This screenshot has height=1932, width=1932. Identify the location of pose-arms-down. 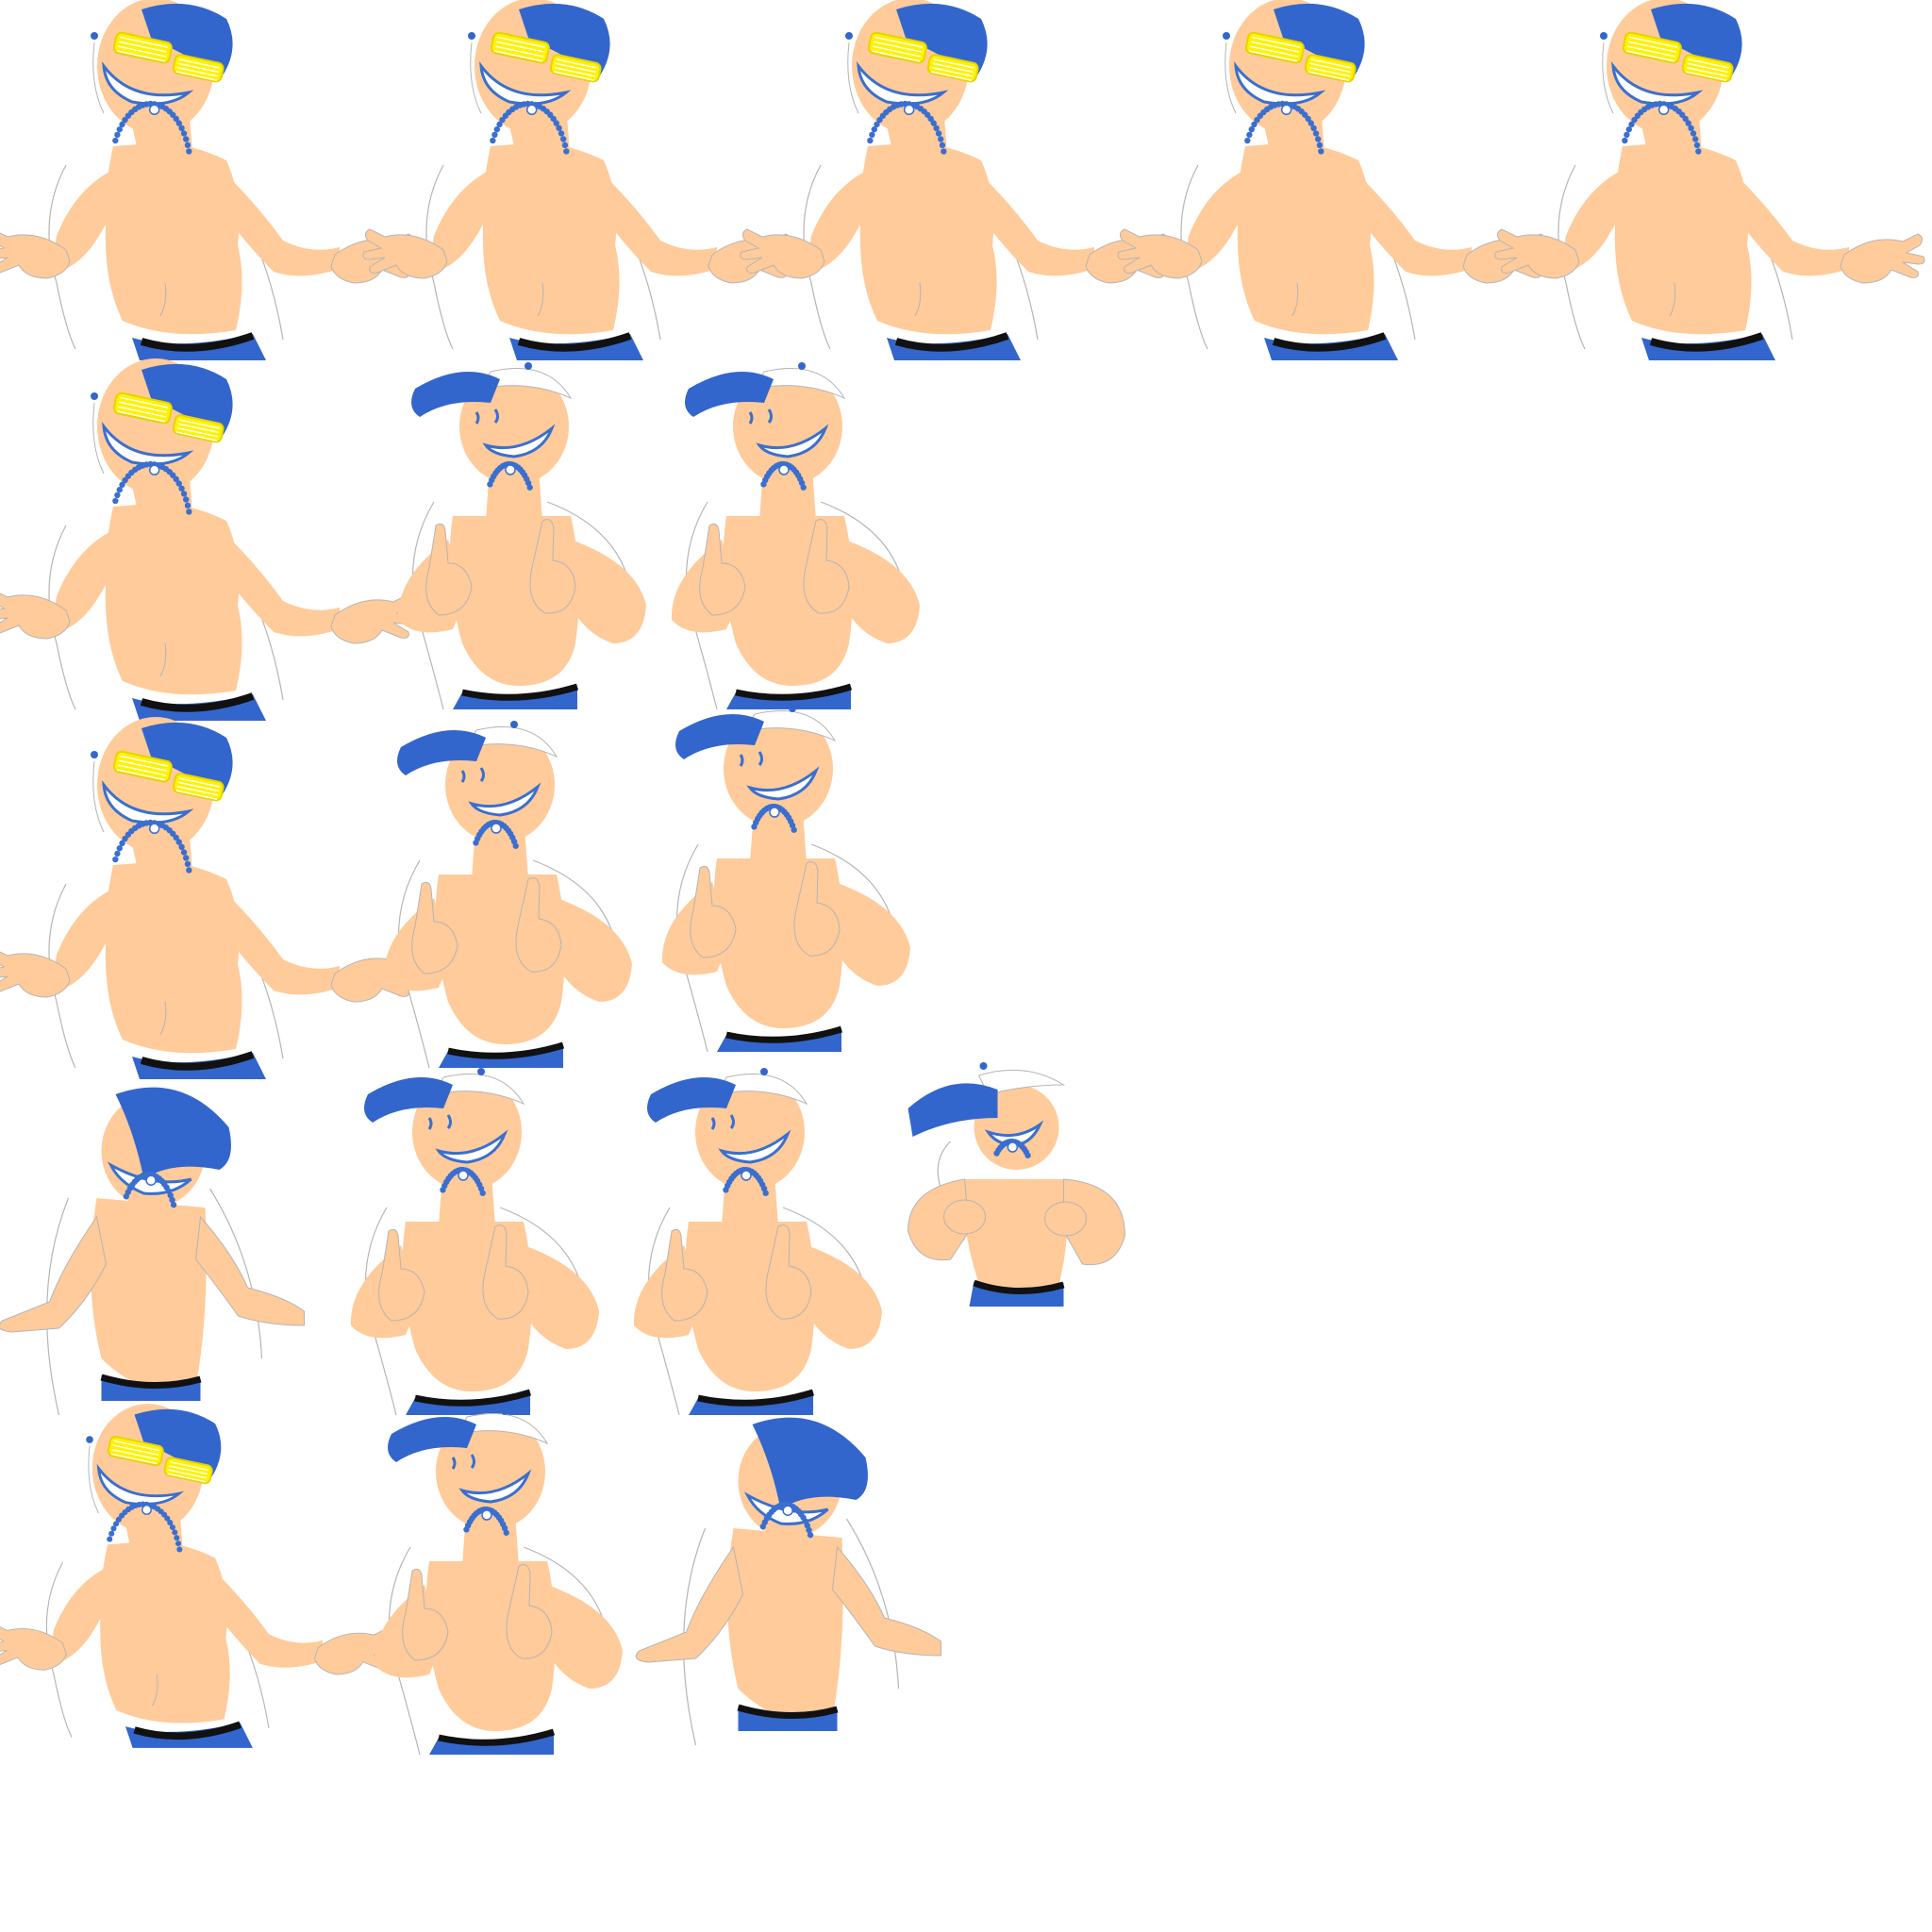
(788, 1581).